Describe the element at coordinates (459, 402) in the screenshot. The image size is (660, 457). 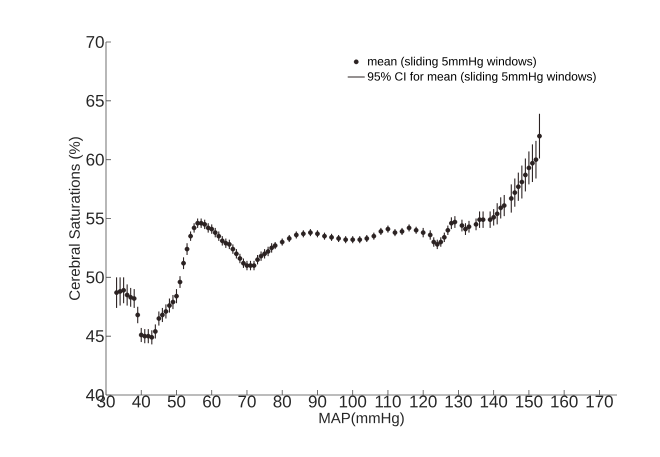
I see `x-tick-label: 130` at that location.